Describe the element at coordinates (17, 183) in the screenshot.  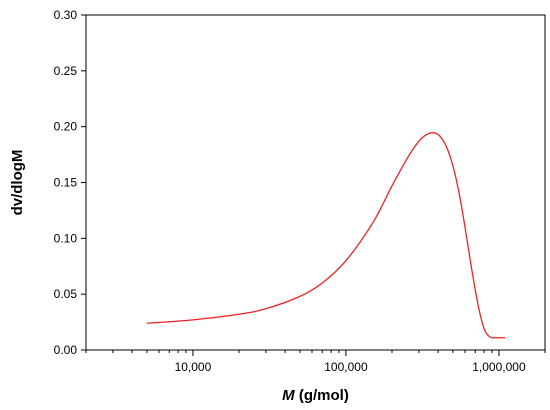
I see `y-axis-title: dv/dlogM` at that location.